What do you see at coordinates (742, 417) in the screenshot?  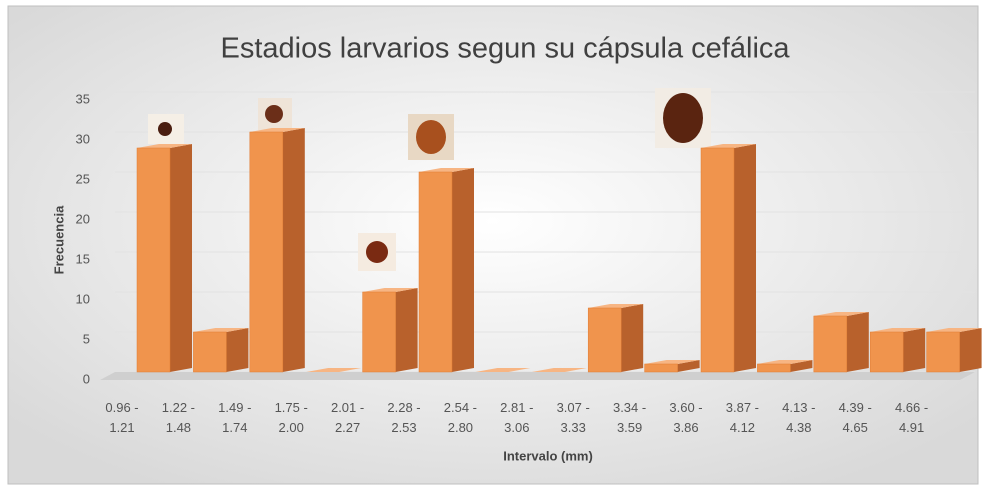 I see `x-tick-label: 3.87 - 4.12` at bounding box center [742, 417].